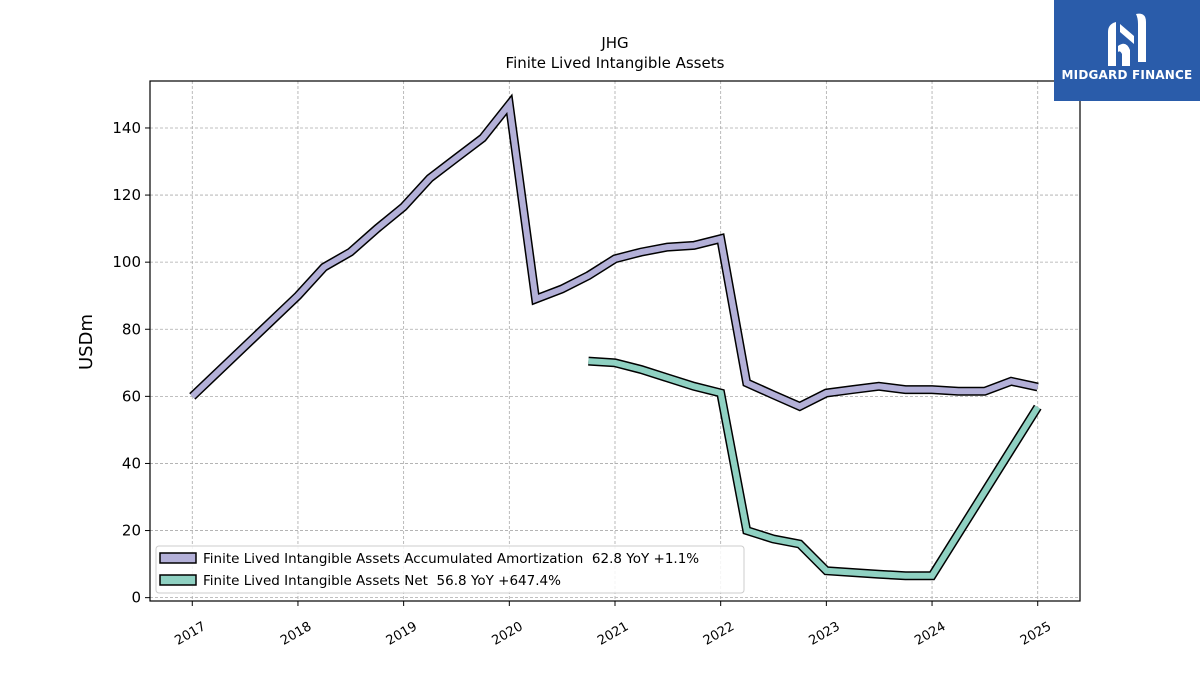  I want to click on x-tick-label-2024: 2024, so click(930, 634).